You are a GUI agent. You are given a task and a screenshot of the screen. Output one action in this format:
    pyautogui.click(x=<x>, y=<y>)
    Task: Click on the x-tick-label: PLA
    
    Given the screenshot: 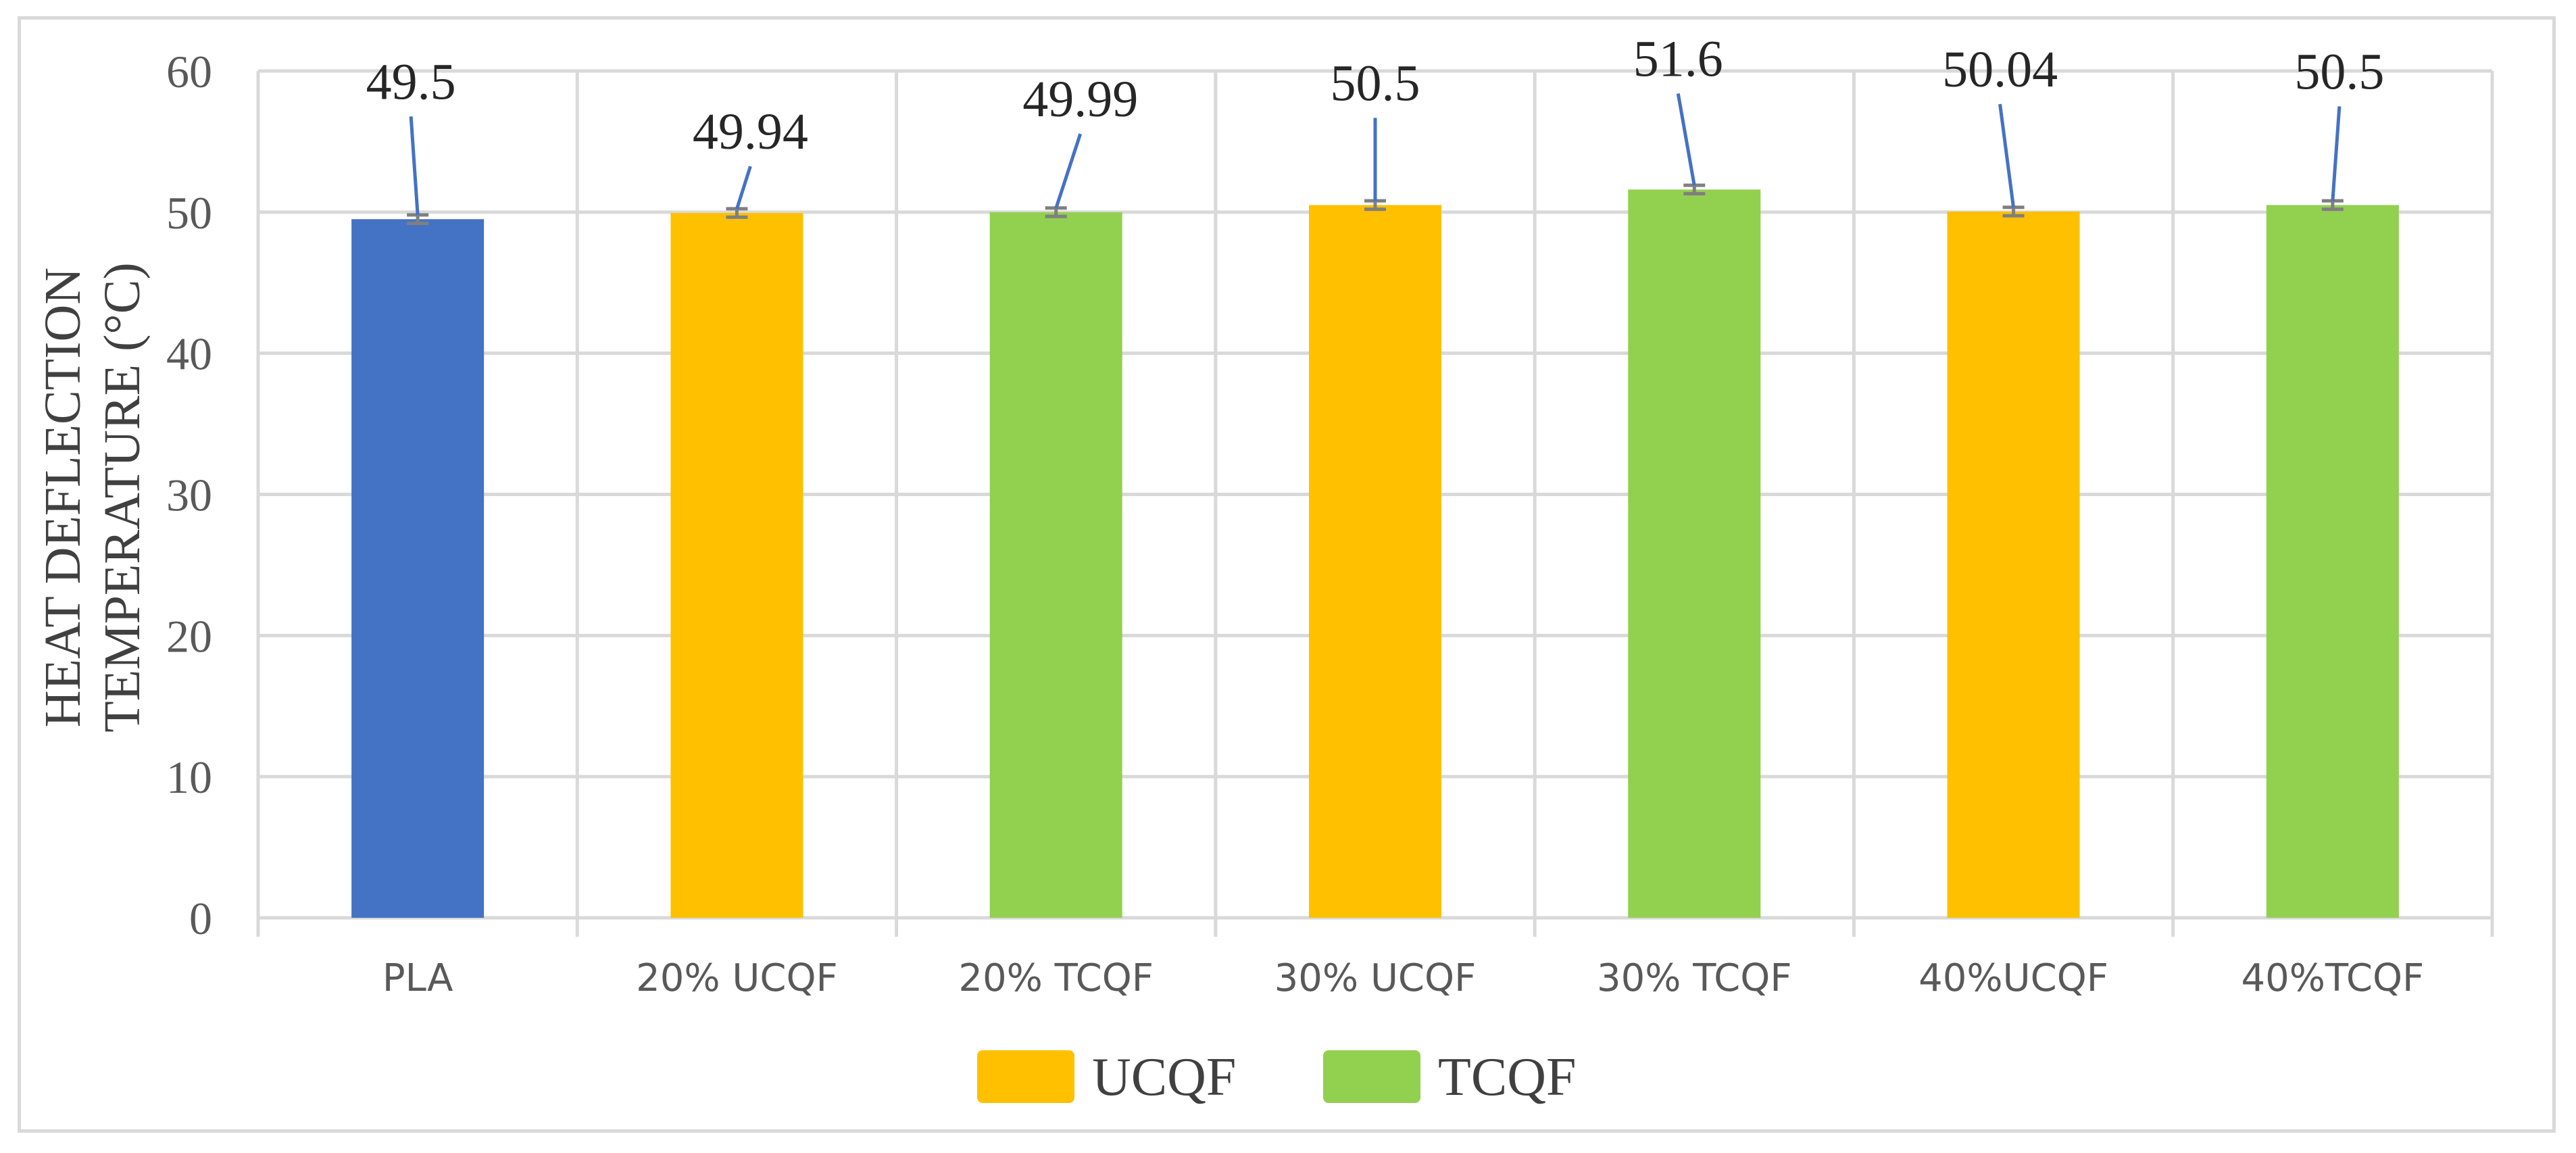 What is the action you would take?
    pyautogui.click(x=417, y=978)
    